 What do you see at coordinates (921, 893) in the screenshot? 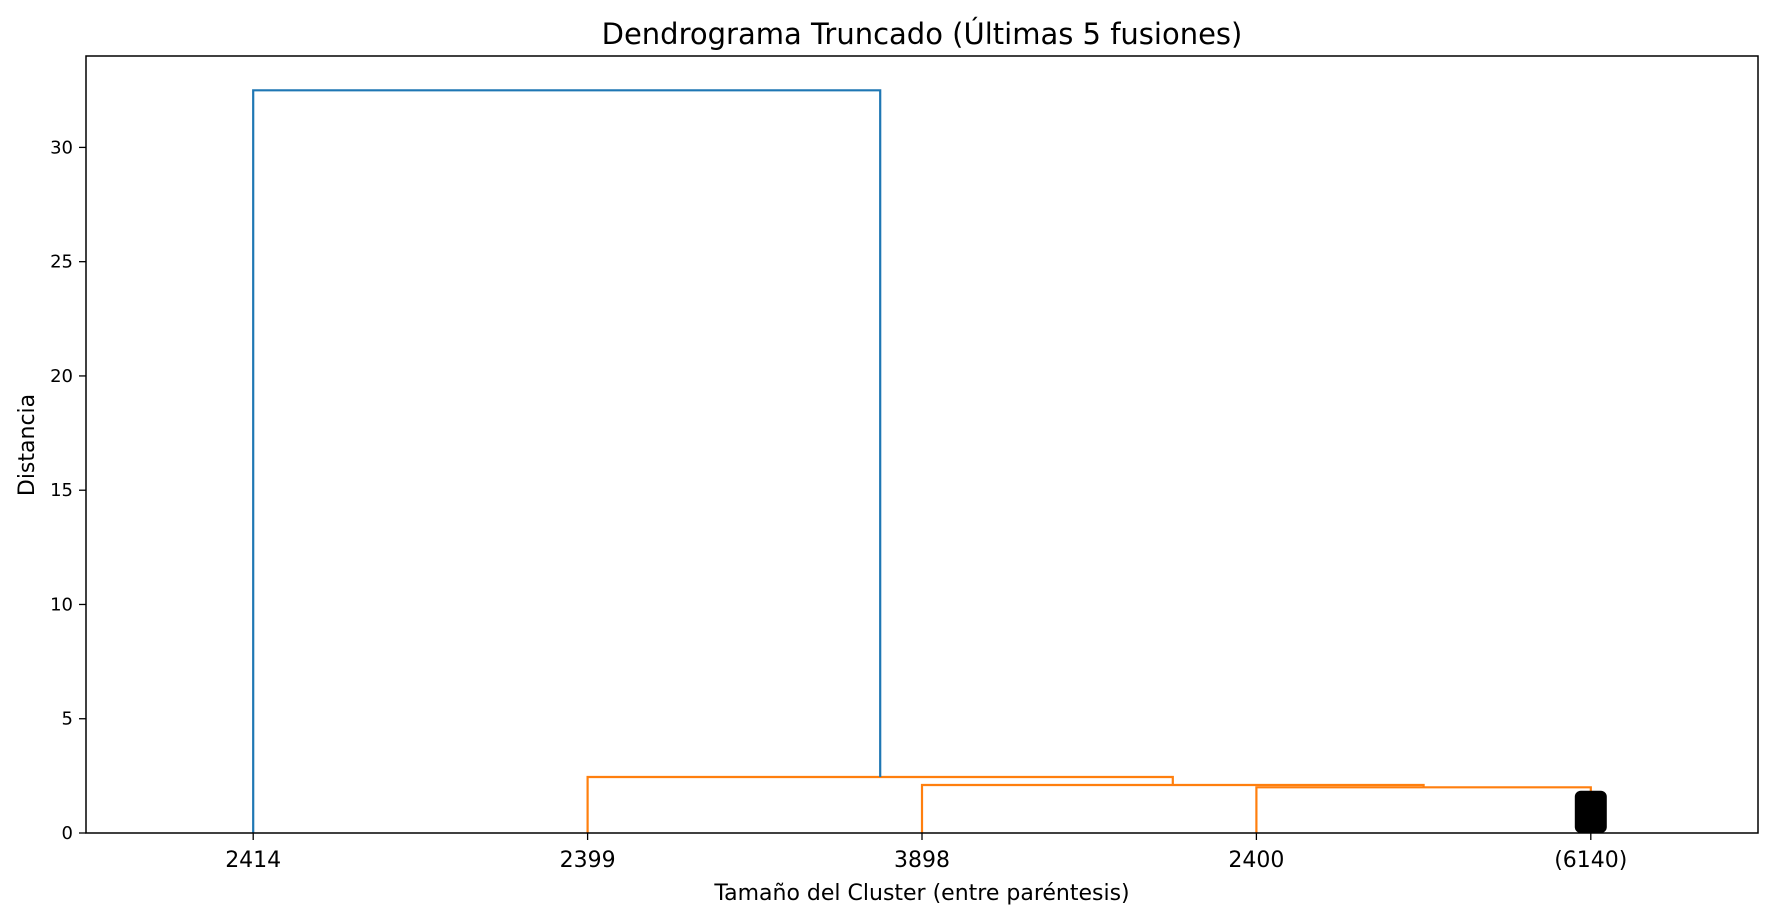
I see `x-axis-label: Tamaño del Cluster (entre paréntesis)` at bounding box center [921, 893].